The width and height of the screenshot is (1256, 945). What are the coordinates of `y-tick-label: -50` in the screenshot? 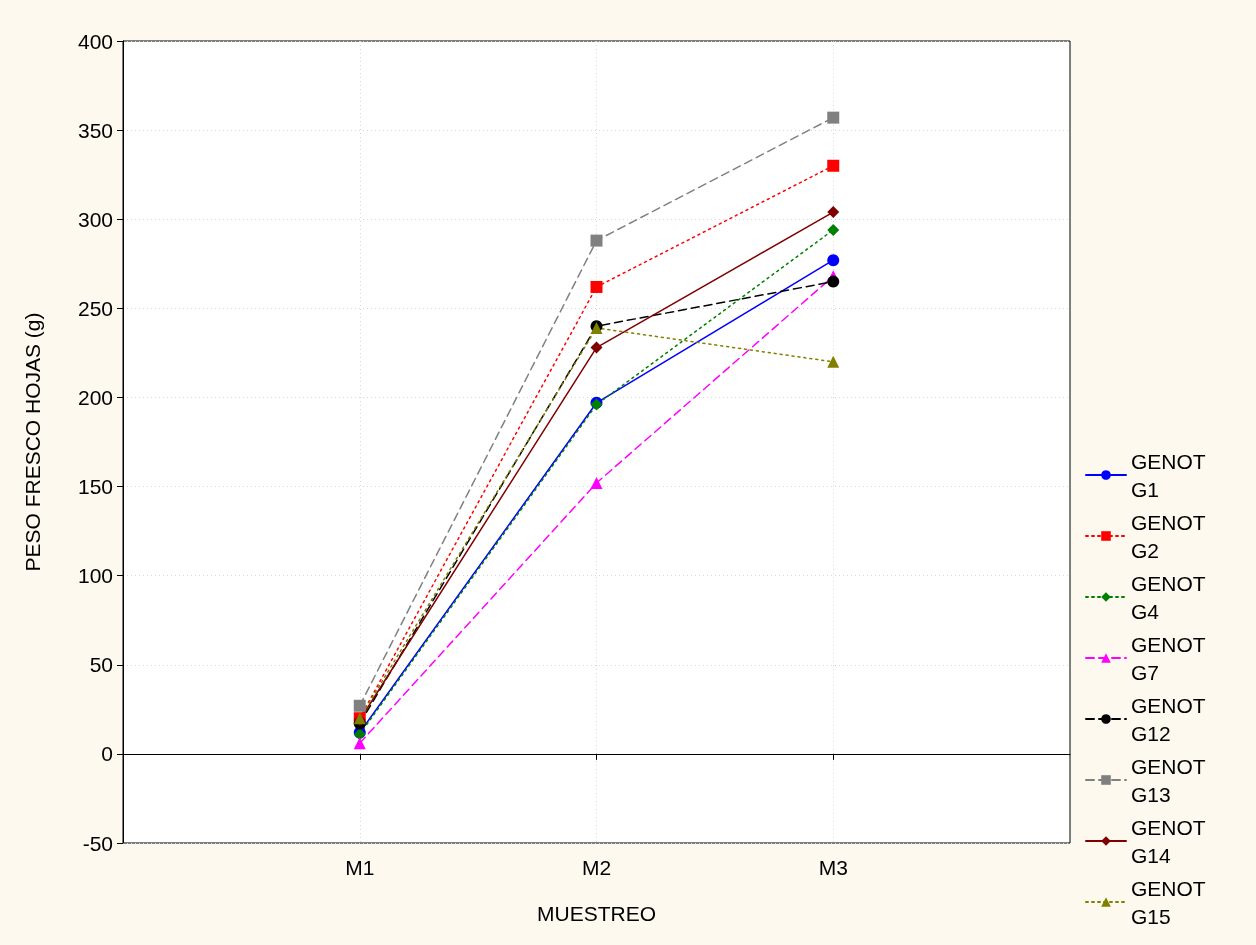 It's located at (97, 843).